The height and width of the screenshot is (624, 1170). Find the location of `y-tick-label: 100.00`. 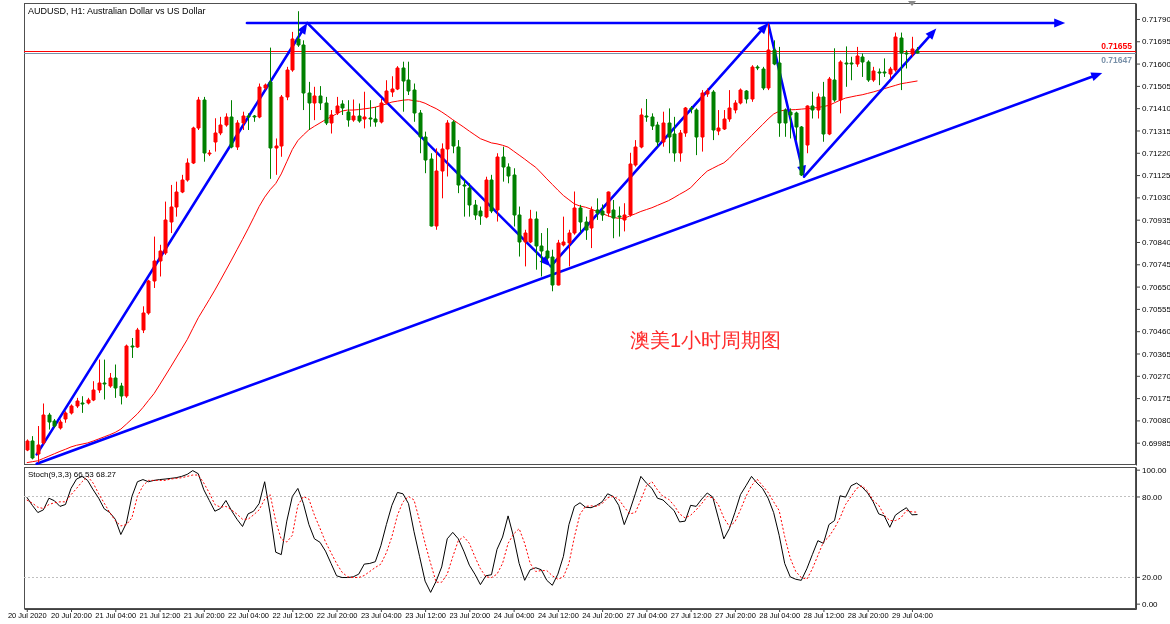

y-tick-label: 100.00 is located at coordinates (1155, 470).